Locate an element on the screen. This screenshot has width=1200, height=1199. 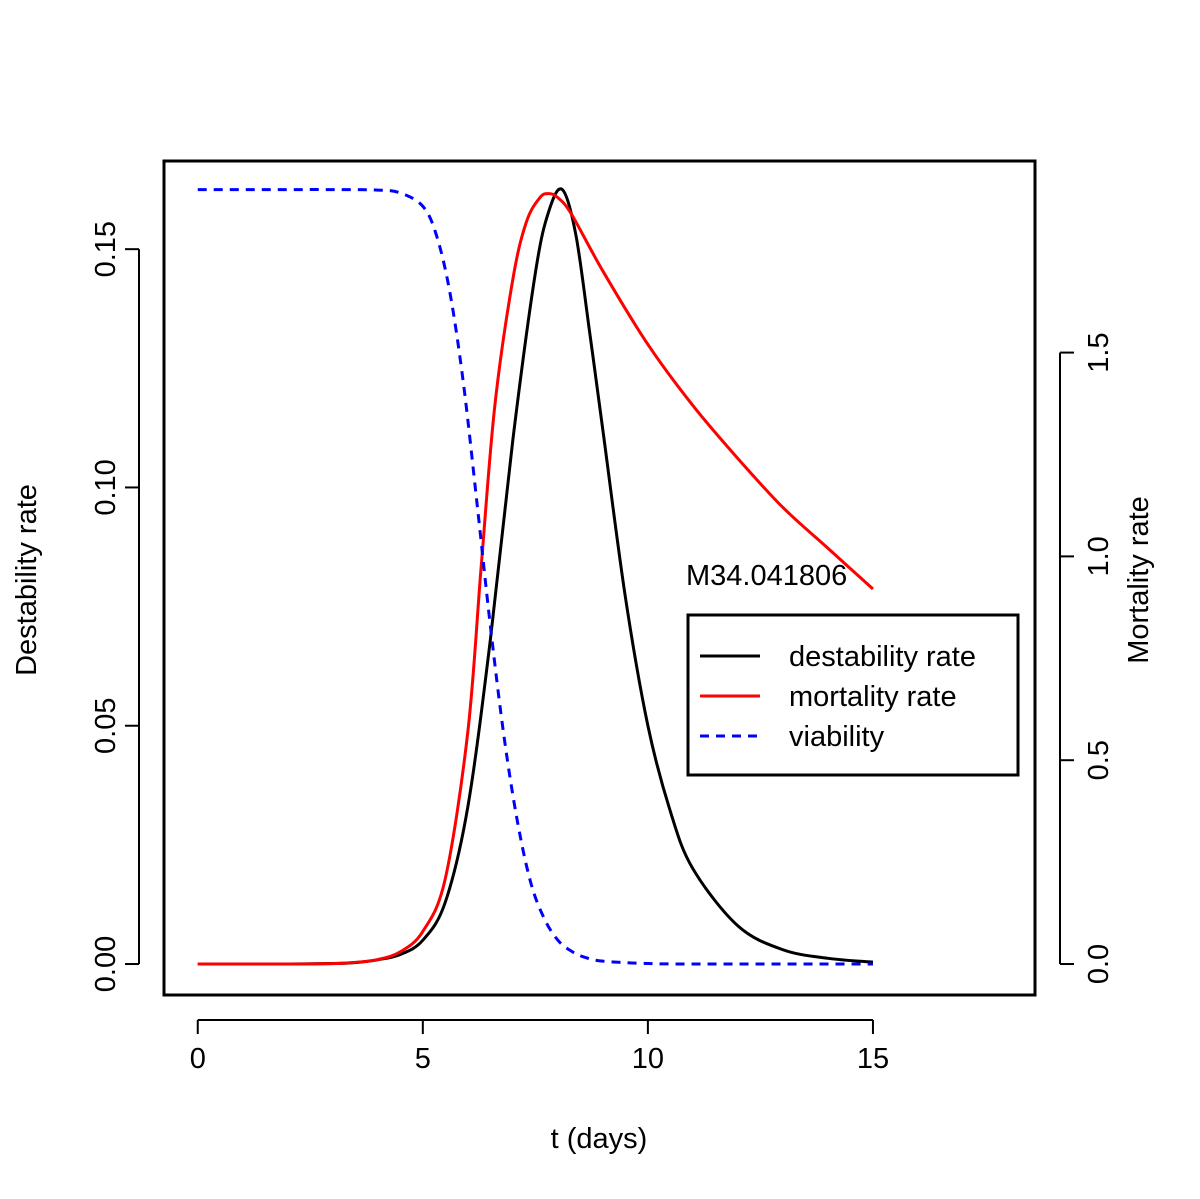
y-tick-label-right: 0.5 is located at coordinates (1099, 760).